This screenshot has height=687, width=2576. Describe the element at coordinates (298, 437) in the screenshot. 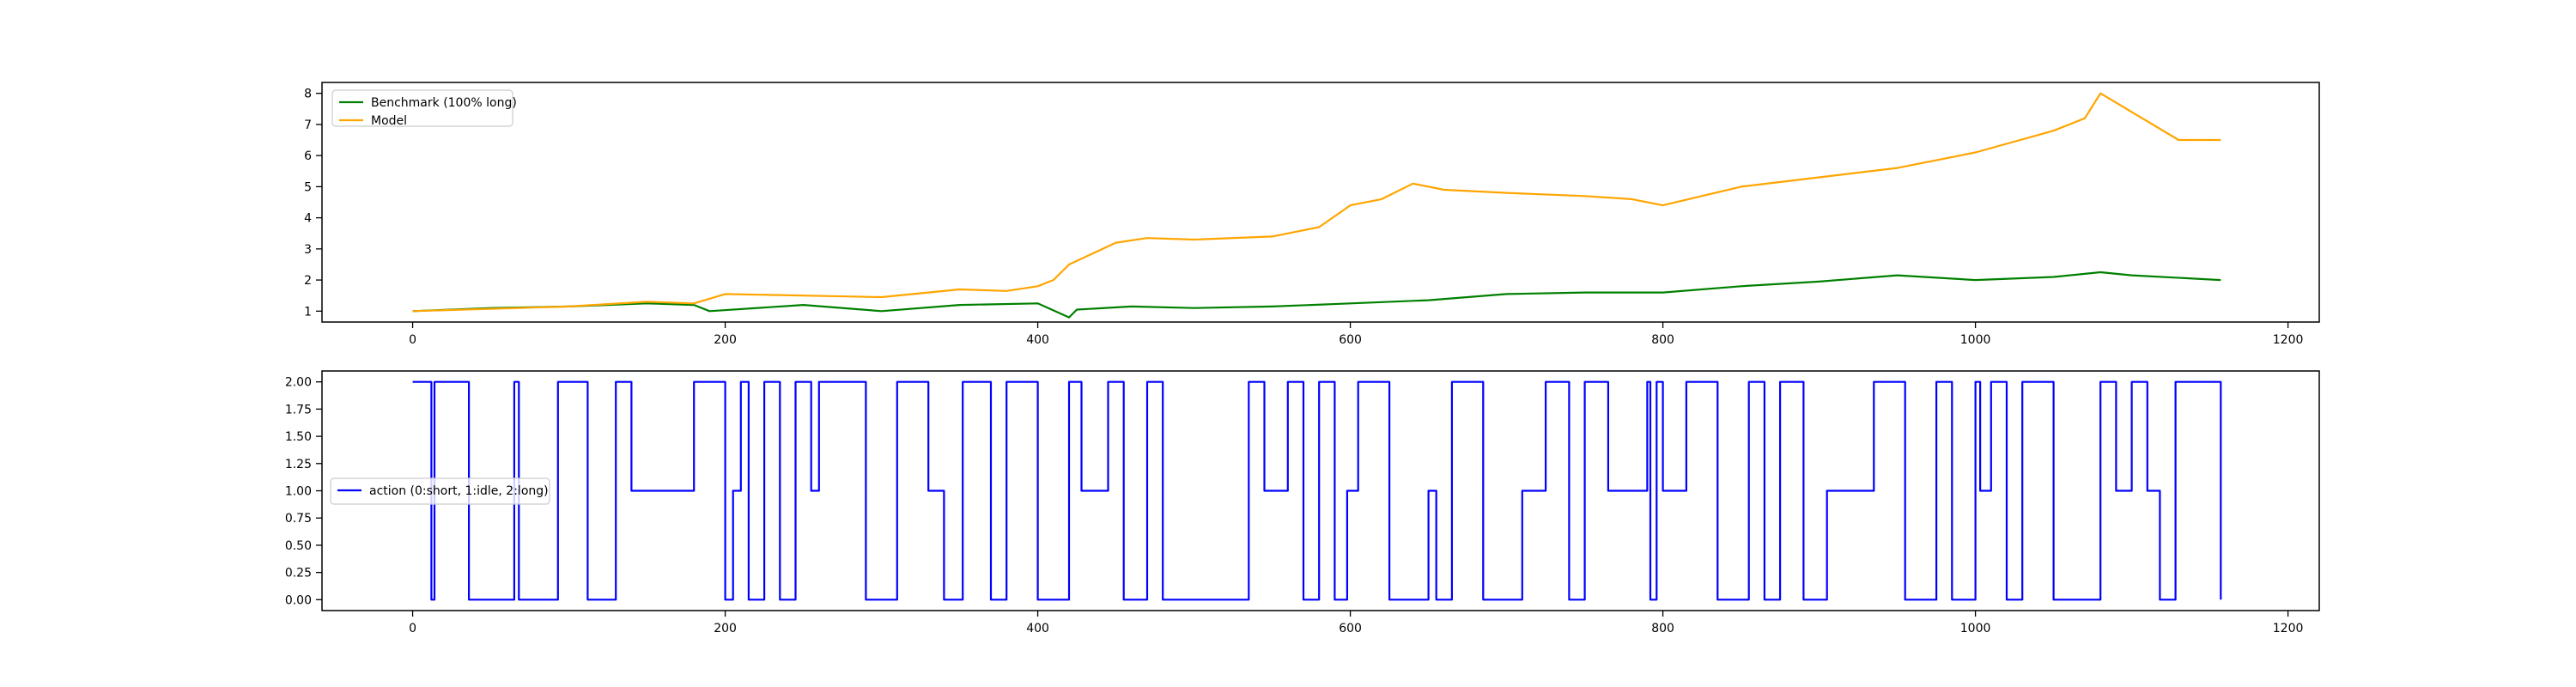

I see `y-tick-label: 1.50` at that location.